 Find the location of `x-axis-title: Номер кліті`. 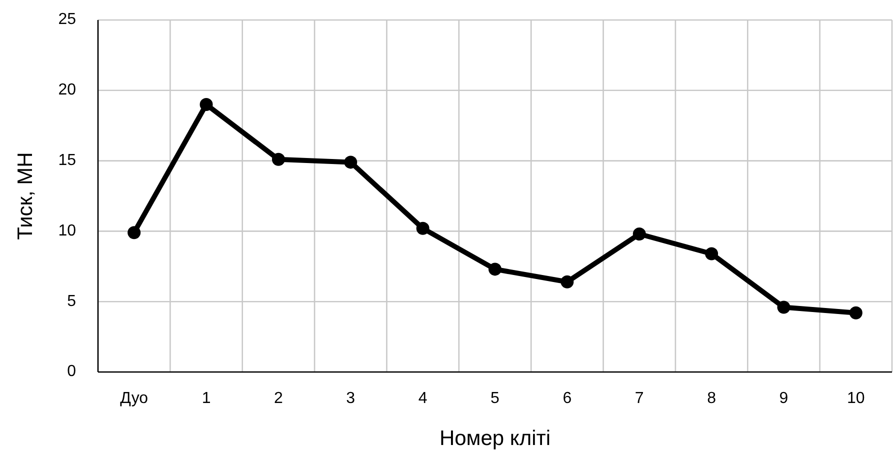

x-axis-title: Номер кліті is located at coordinates (495, 438).